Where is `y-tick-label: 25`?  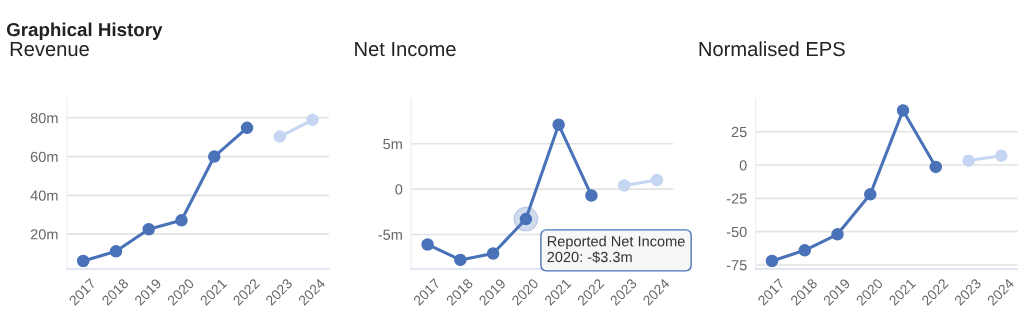 y-tick-label: 25 is located at coordinates (739, 132).